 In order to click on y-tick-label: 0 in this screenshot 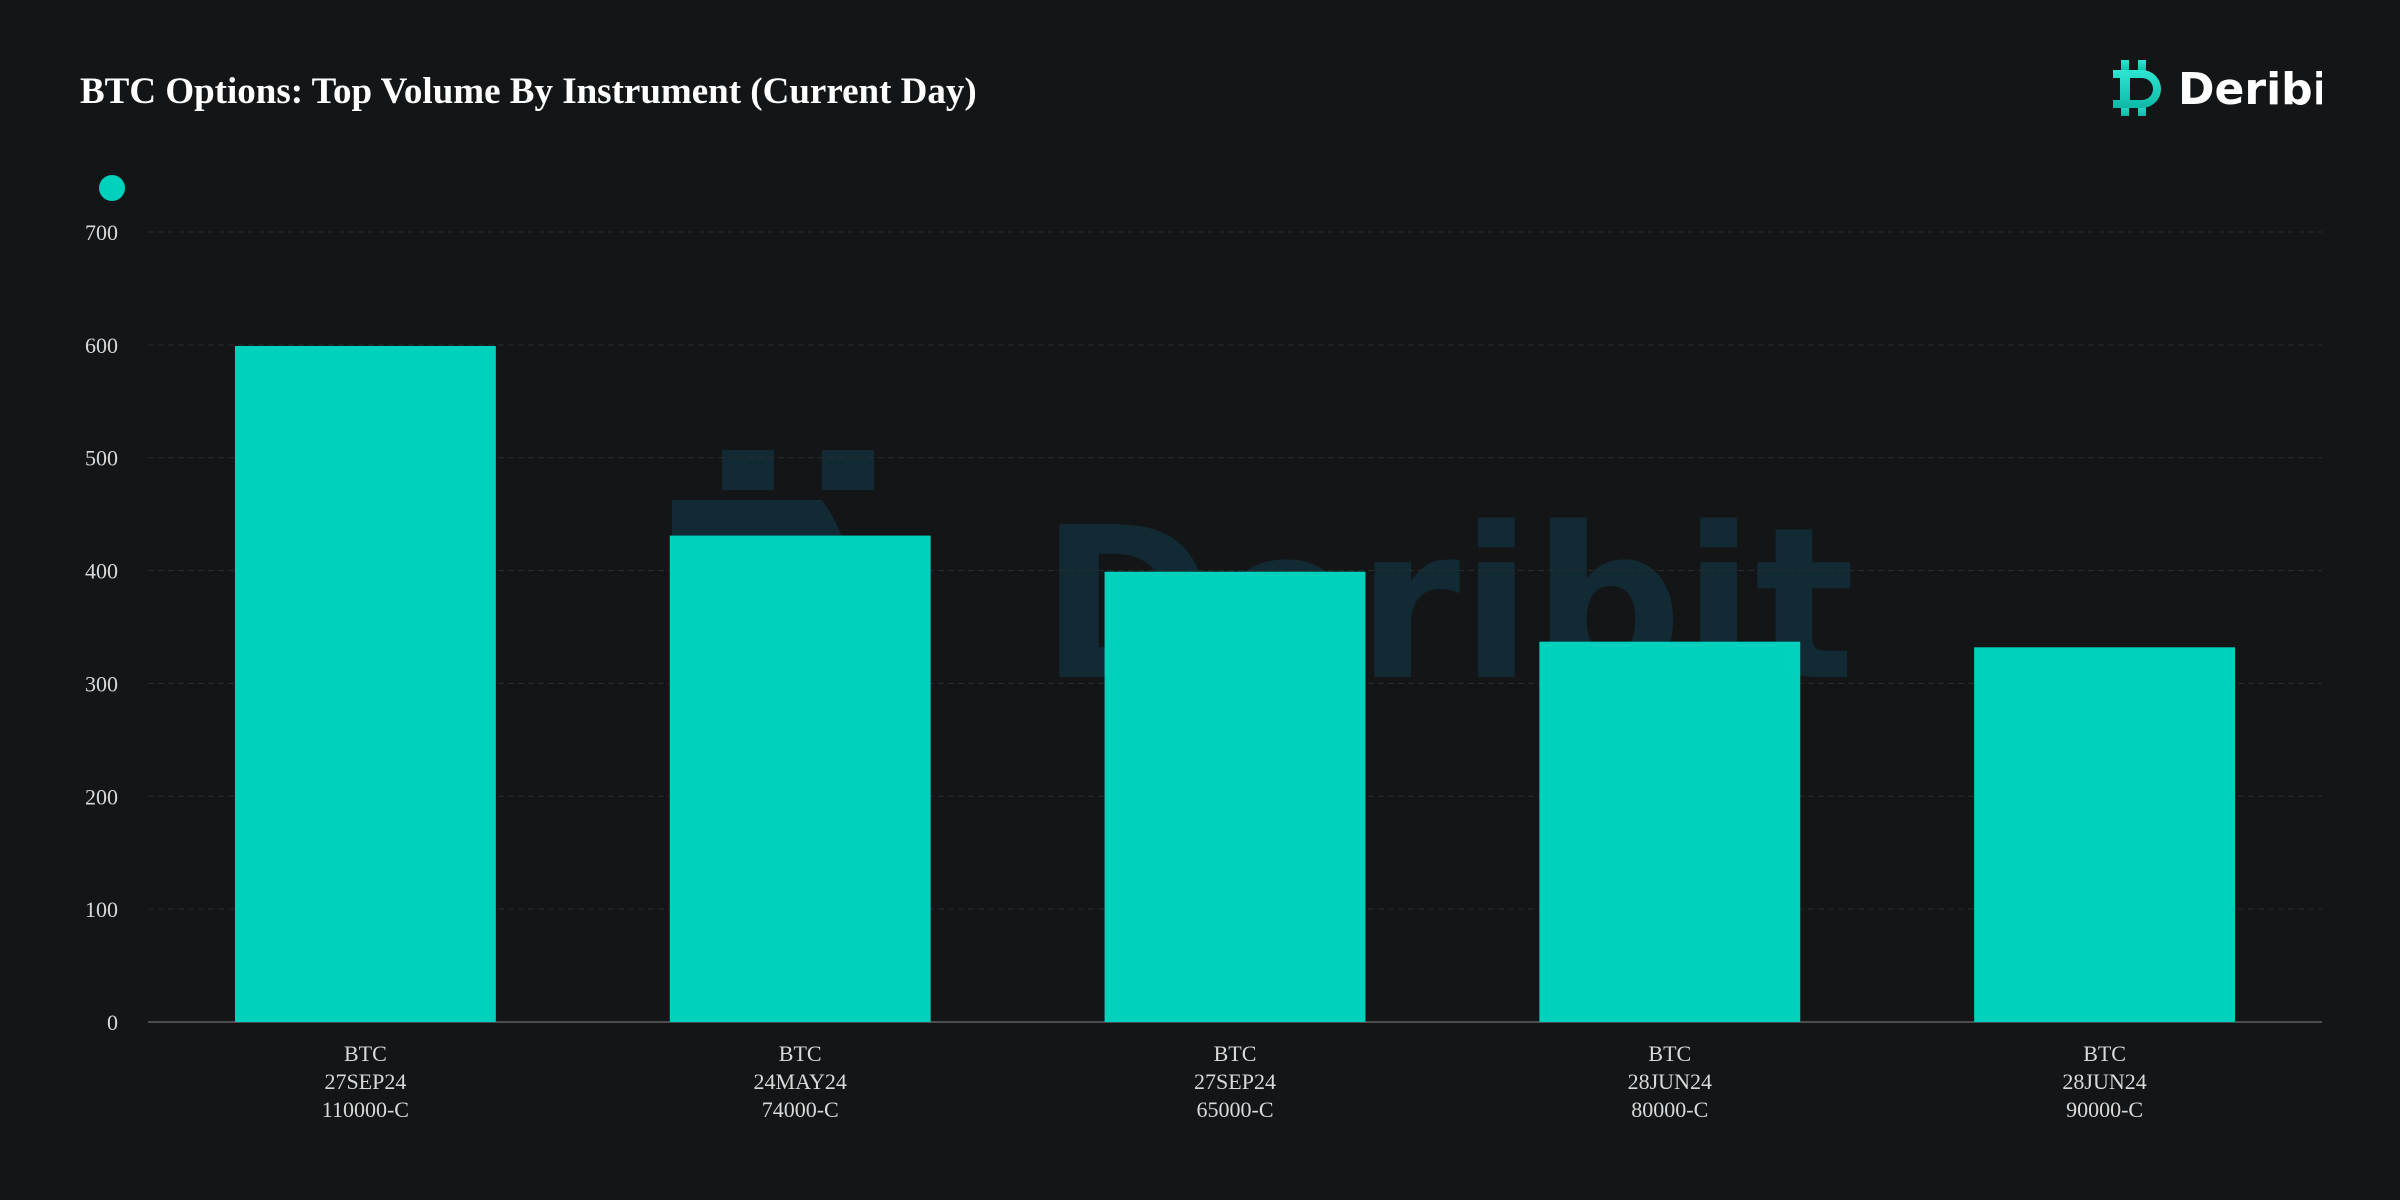, I will do `click(112, 1022)`.